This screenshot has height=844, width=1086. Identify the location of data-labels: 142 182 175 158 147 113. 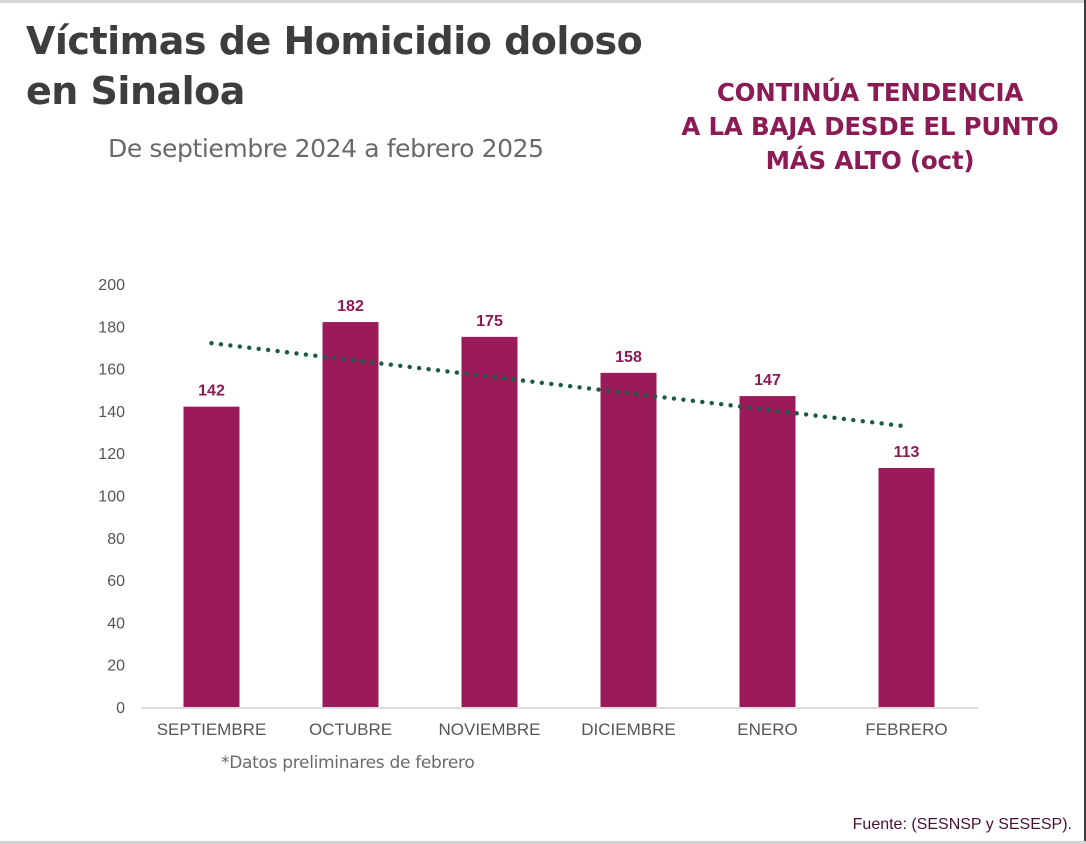
(558, 379).